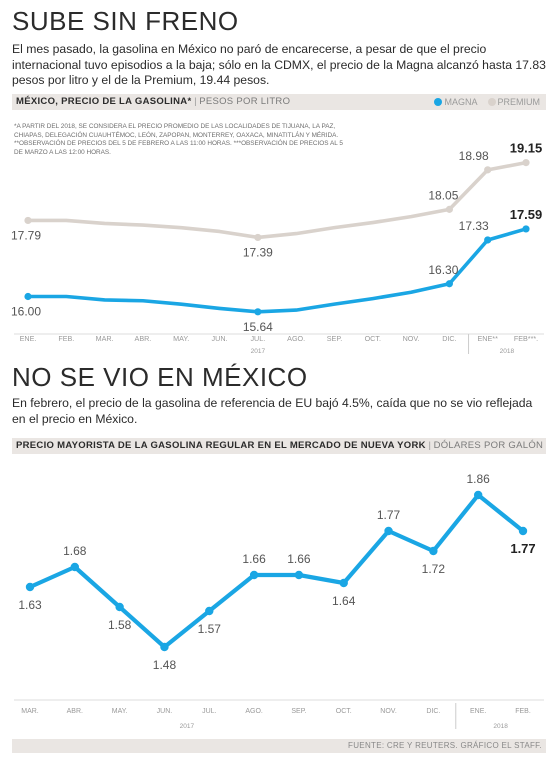  I want to click on chart1-title: MÉXICO, PRECIO DE LA GASOLINA*, so click(104, 101).